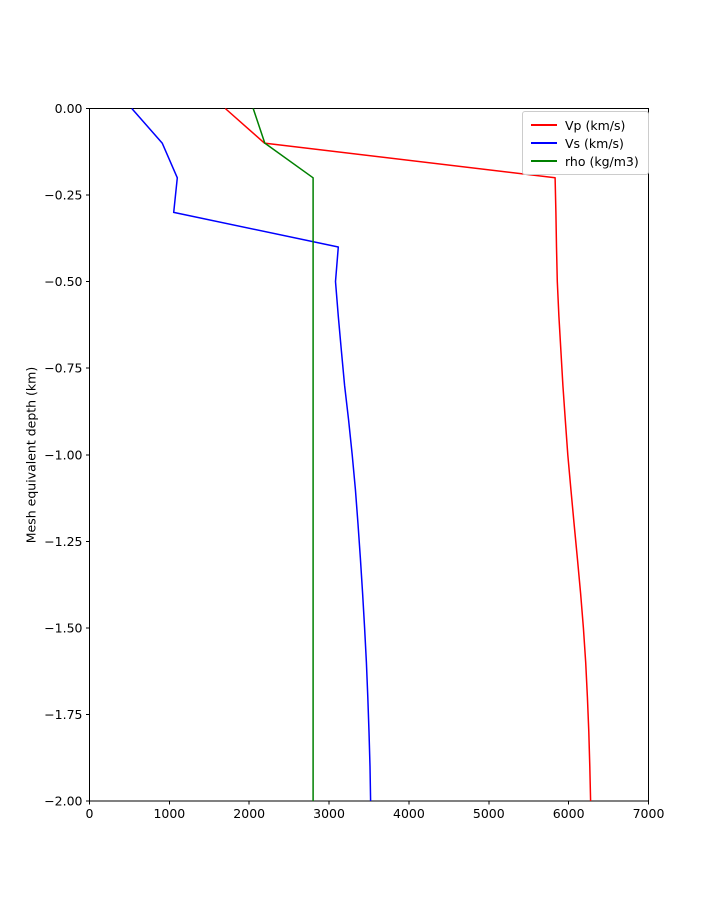 The height and width of the screenshot is (900, 720). What do you see at coordinates (31, 455) in the screenshot?
I see `y-axis-label: Mesh equivalent depth (km)` at bounding box center [31, 455].